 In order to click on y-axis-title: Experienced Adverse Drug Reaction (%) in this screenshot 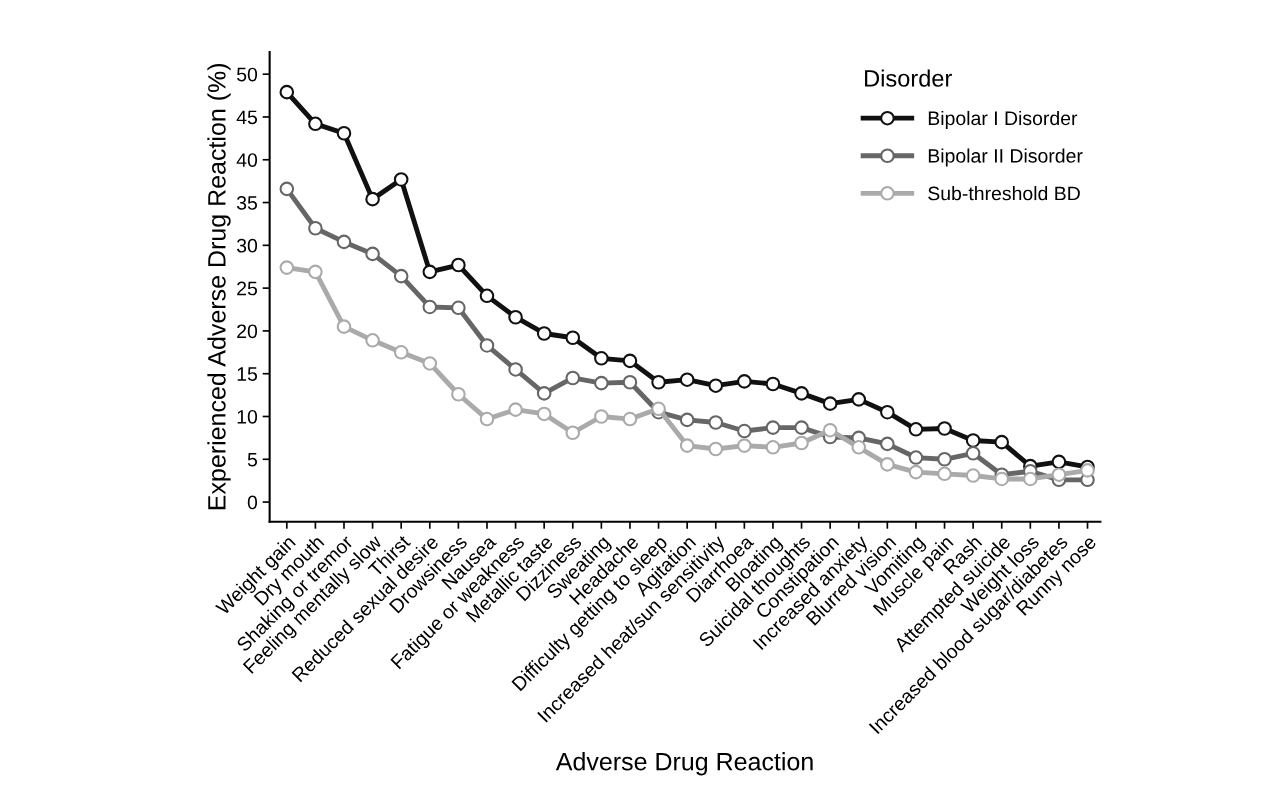, I will do `click(219, 286)`.